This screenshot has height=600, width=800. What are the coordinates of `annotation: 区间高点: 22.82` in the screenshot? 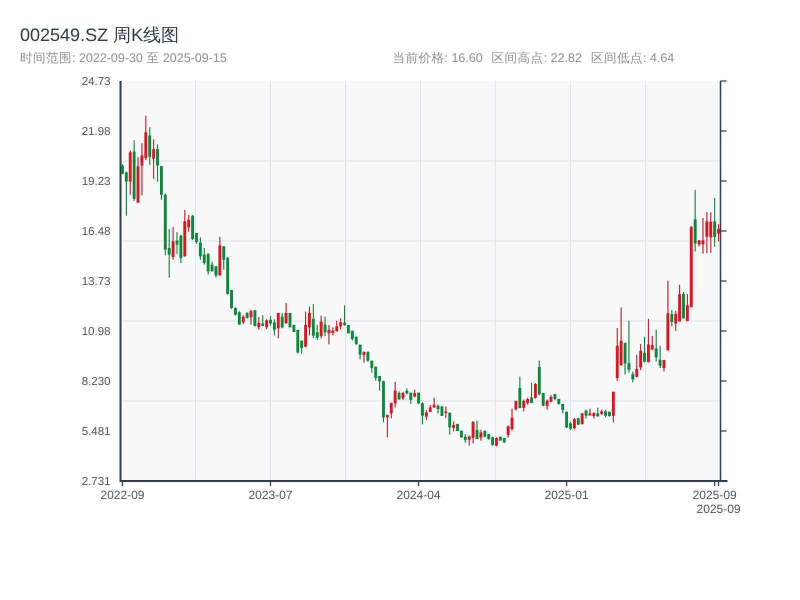 It's located at (537, 58).